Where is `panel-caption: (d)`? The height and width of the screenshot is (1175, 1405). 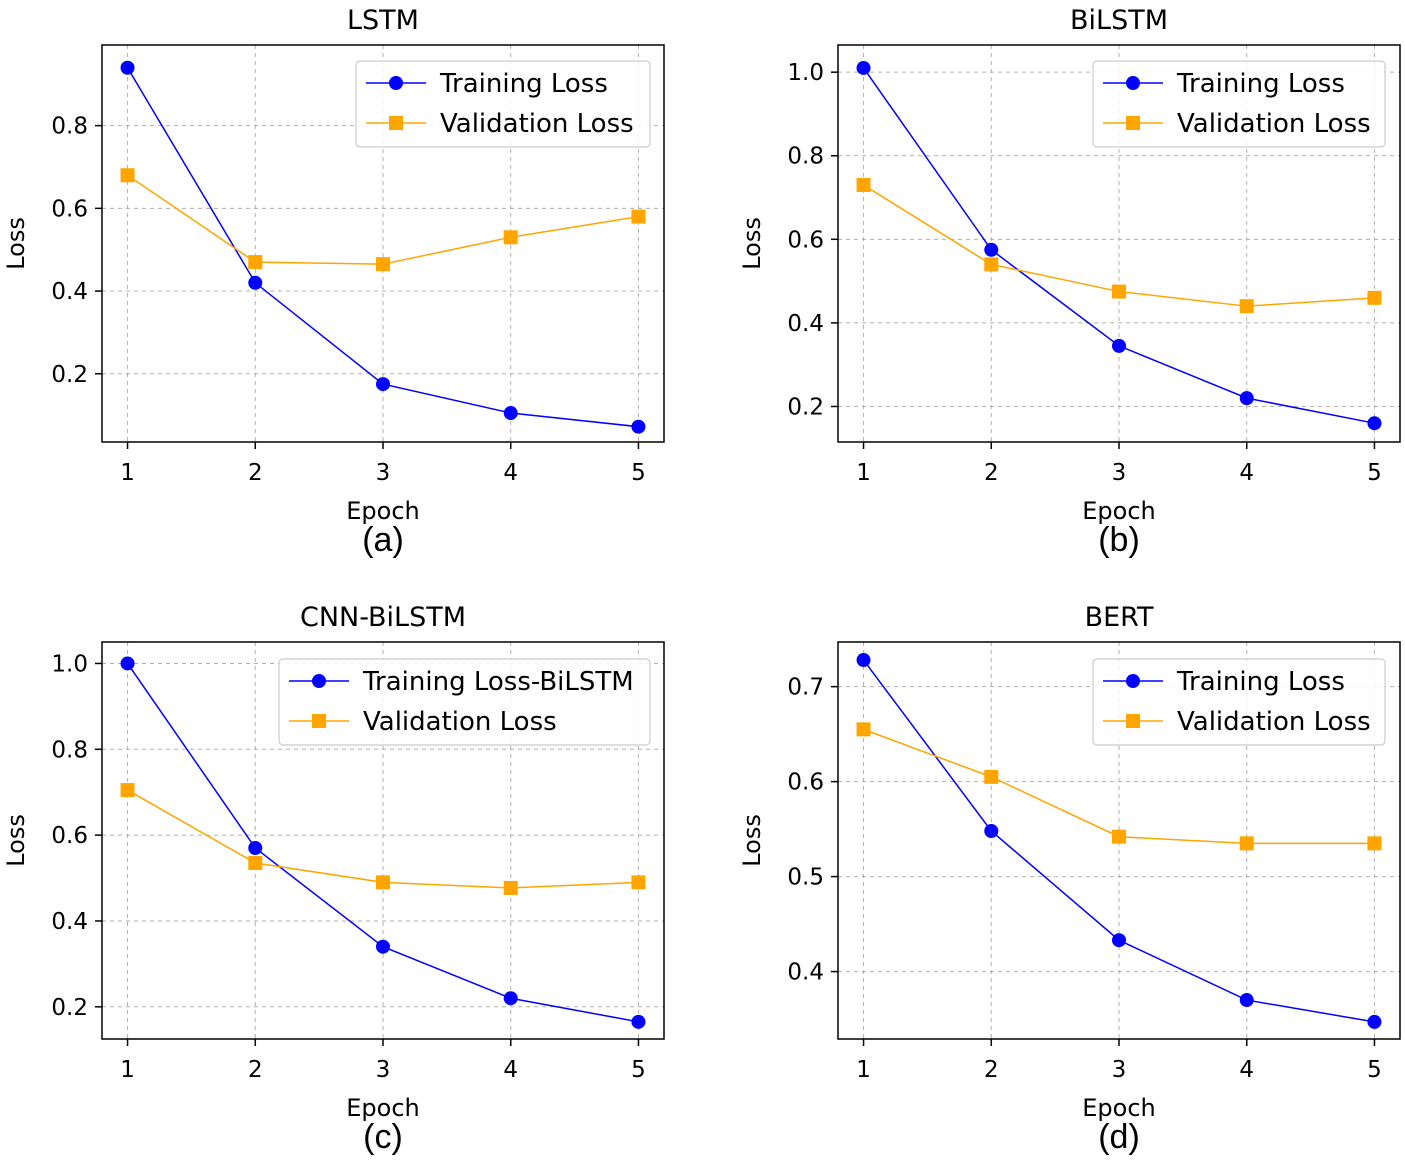 panel-caption: (d) is located at coordinates (1119, 1137).